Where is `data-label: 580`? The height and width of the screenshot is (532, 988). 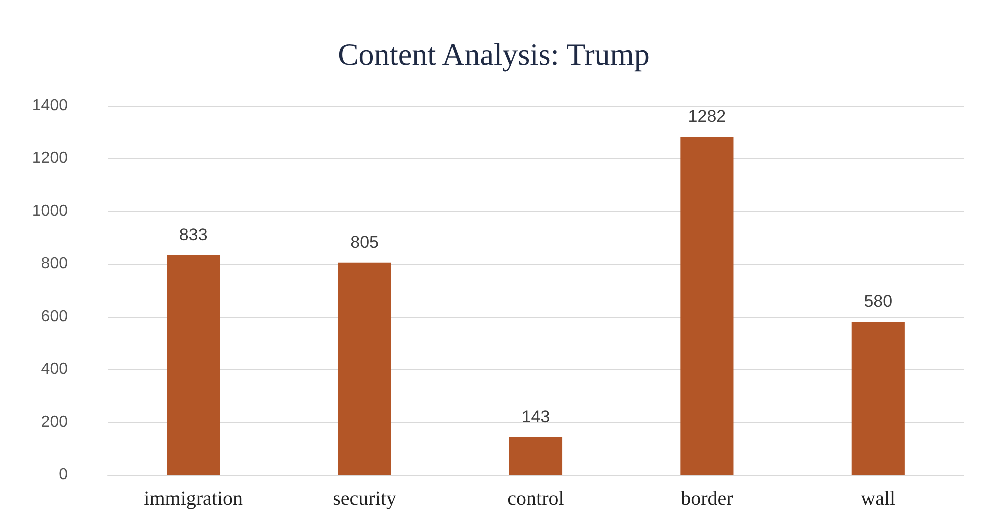 data-label: 580 is located at coordinates (878, 302).